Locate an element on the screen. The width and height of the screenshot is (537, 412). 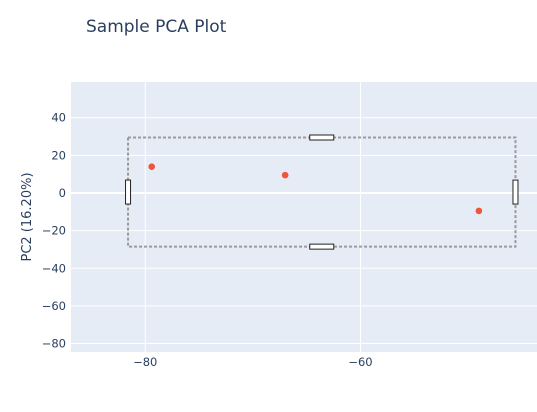
y-tick-label: −80 is located at coordinates (54, 344).